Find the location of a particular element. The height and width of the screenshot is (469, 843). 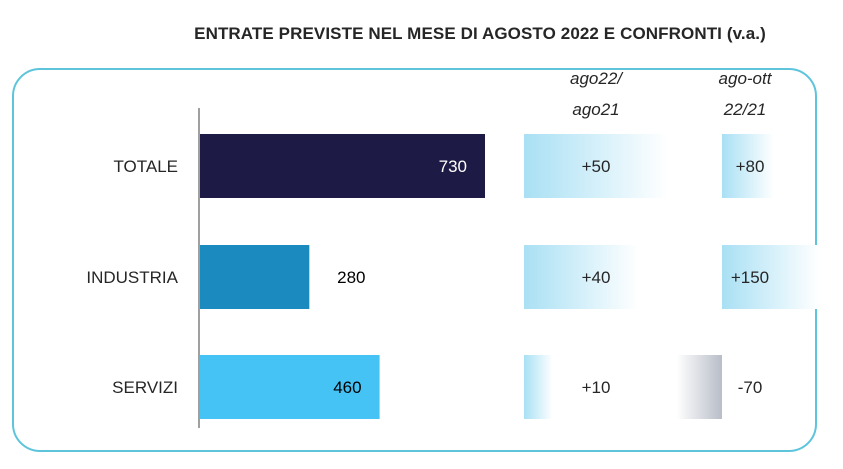

bar-industria is located at coordinates (255, 277).